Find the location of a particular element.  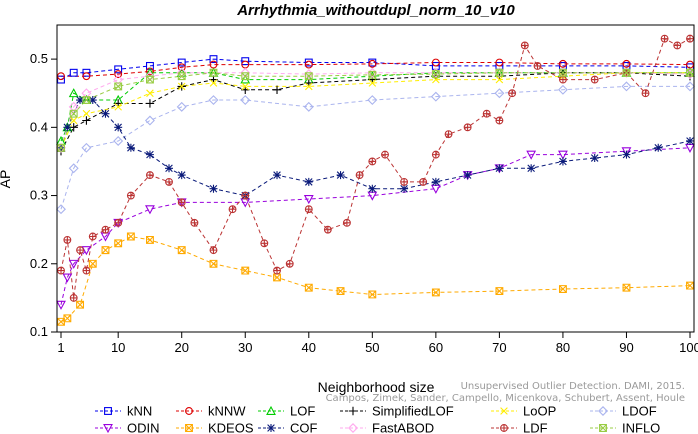

legend-label: INFLO is located at coordinates (641, 427).